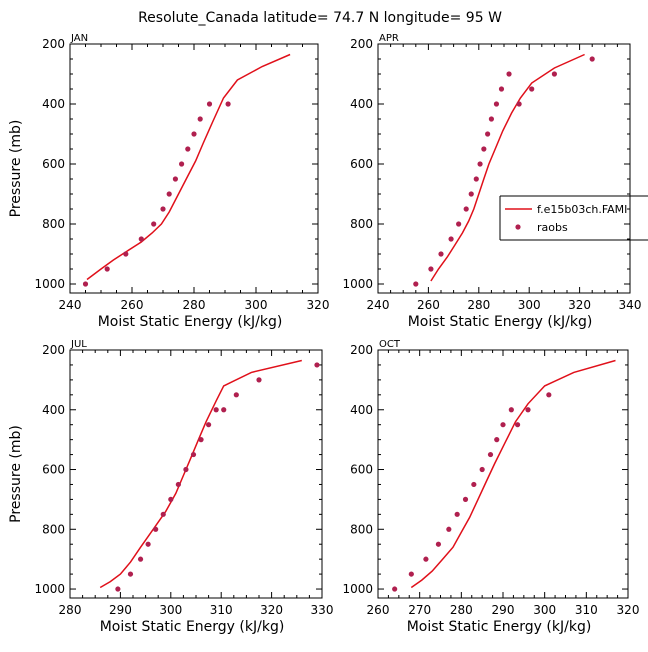 The height and width of the screenshot is (652, 648). I want to click on panel-label: JAN, so click(79, 38).